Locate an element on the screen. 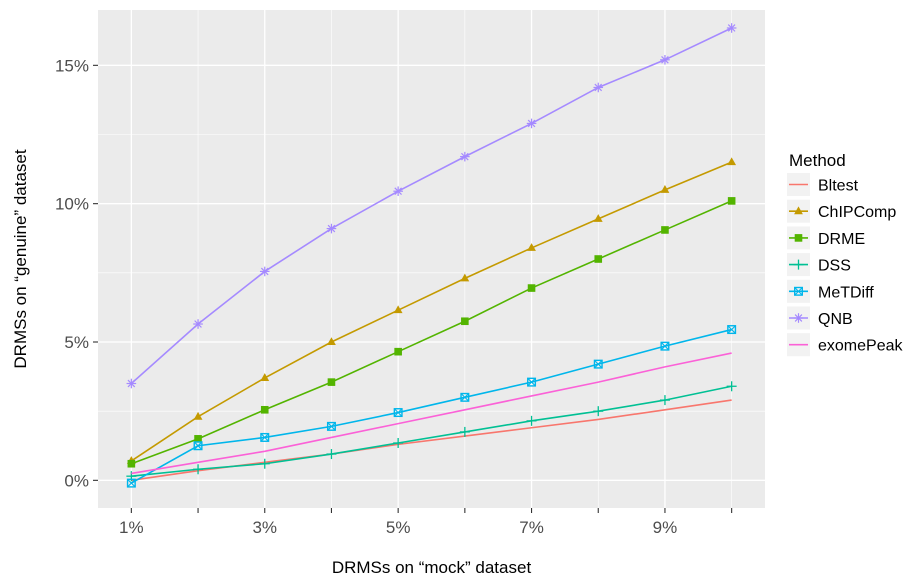 The image size is (922, 578). x-tick-label: 7% is located at coordinates (531, 527).